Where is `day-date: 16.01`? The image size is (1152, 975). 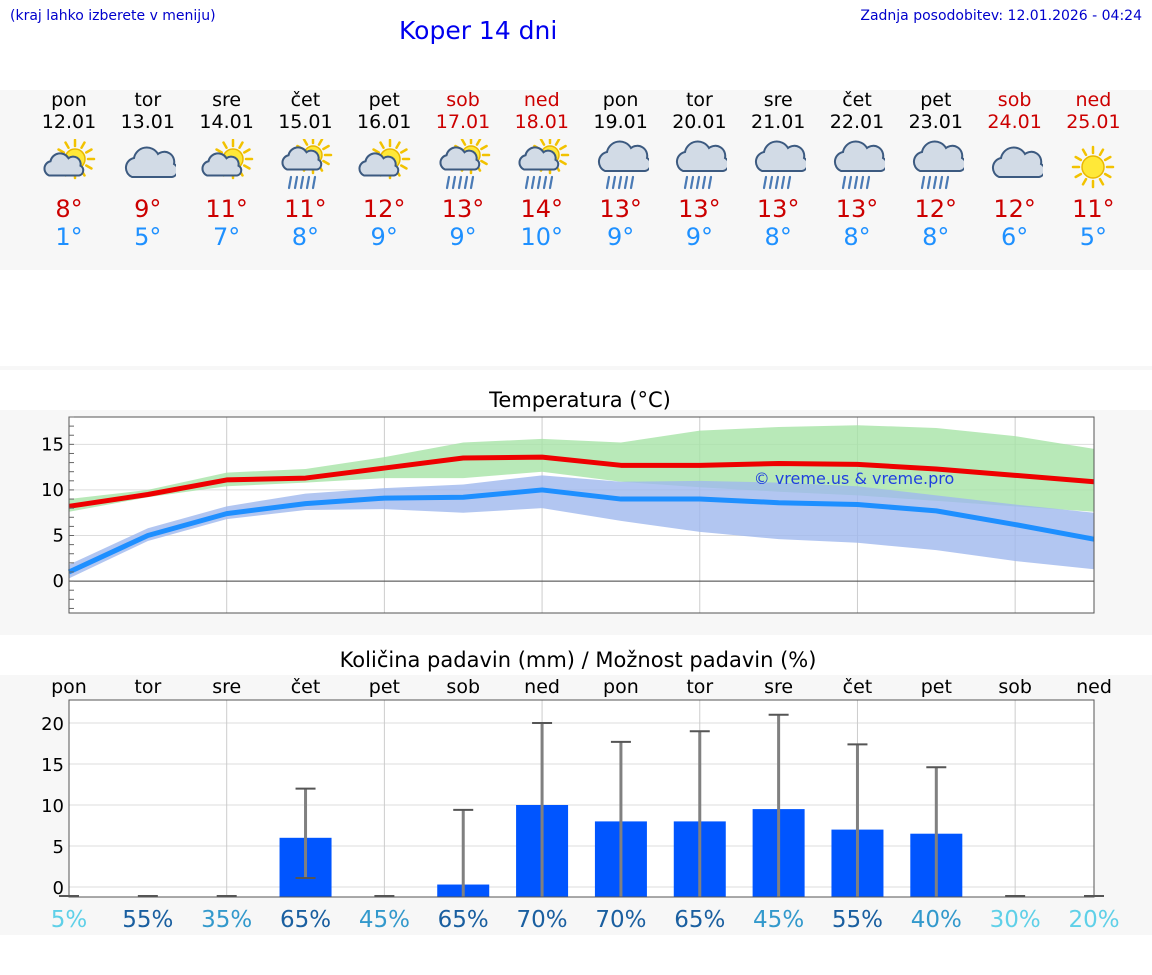
day-date: 16.01 is located at coordinates (384, 122).